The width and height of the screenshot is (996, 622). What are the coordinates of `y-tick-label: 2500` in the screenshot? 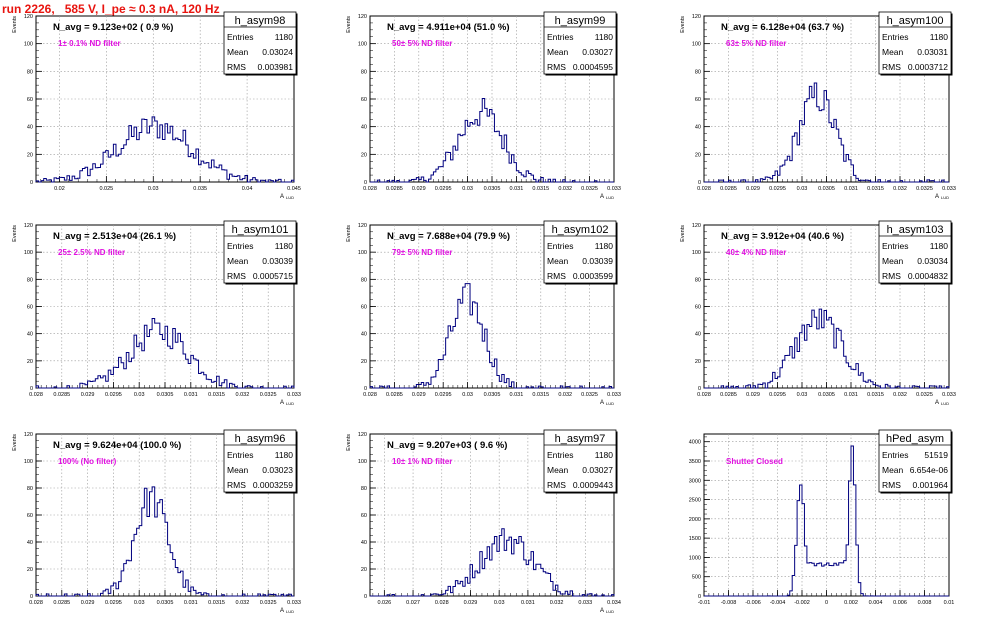 It's located at (695, 501).